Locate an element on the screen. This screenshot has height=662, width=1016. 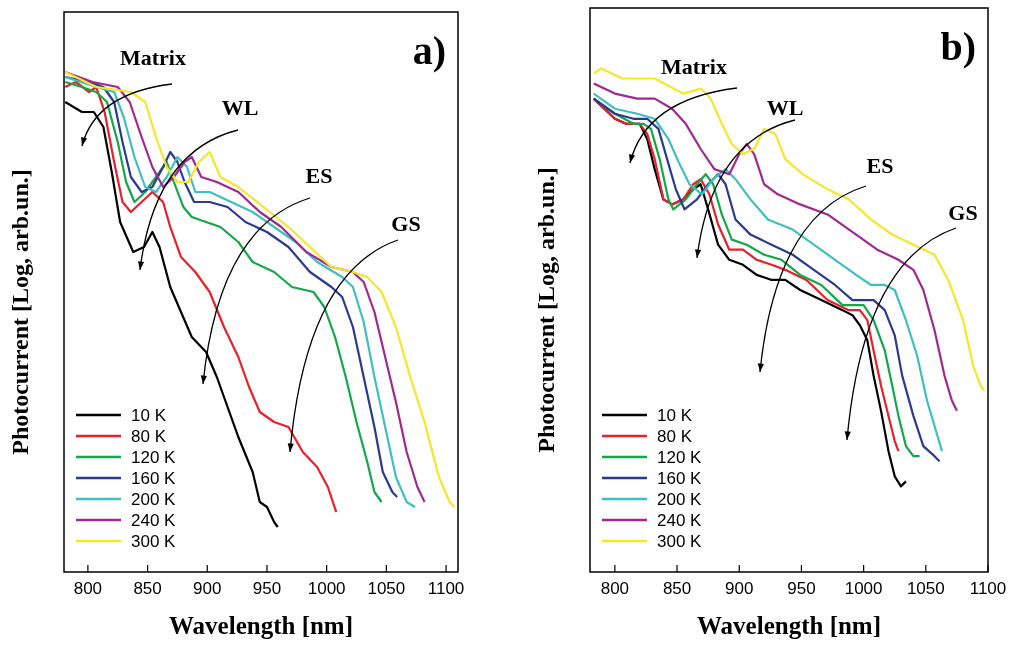
annotation: Matrix is located at coordinates (694, 66).